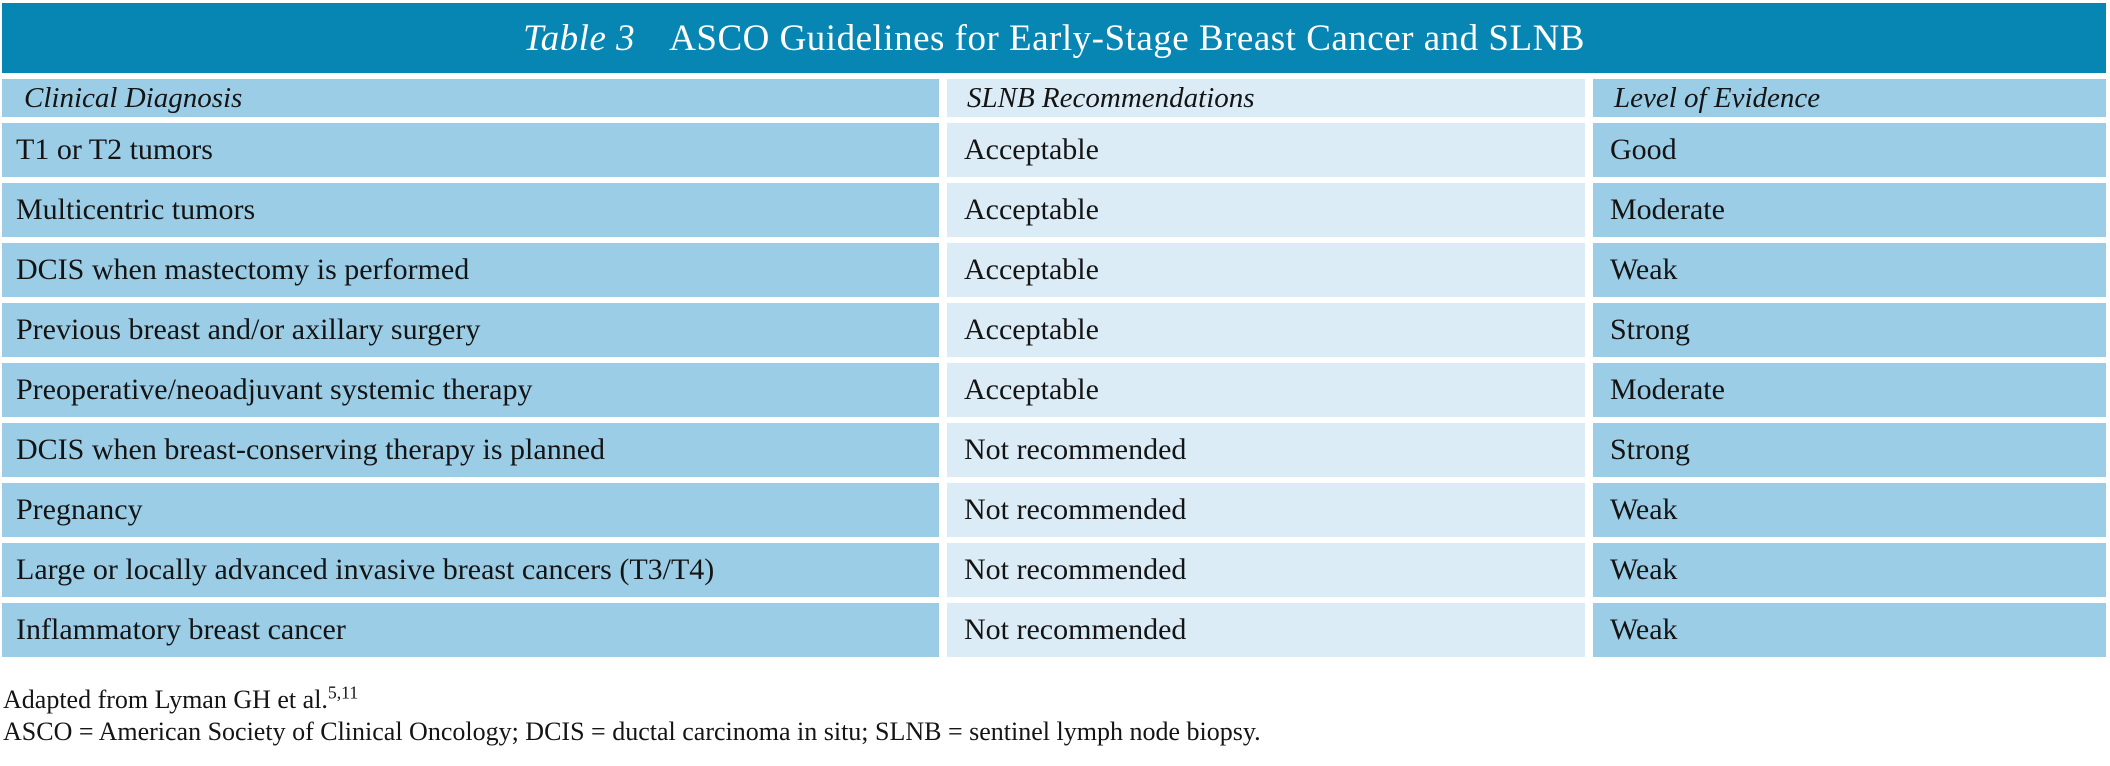 This screenshot has height=766, width=2110. What do you see at coordinates (1266, 98) in the screenshot?
I see `column-header-slnb-recommendations: SLNB Recommendations` at bounding box center [1266, 98].